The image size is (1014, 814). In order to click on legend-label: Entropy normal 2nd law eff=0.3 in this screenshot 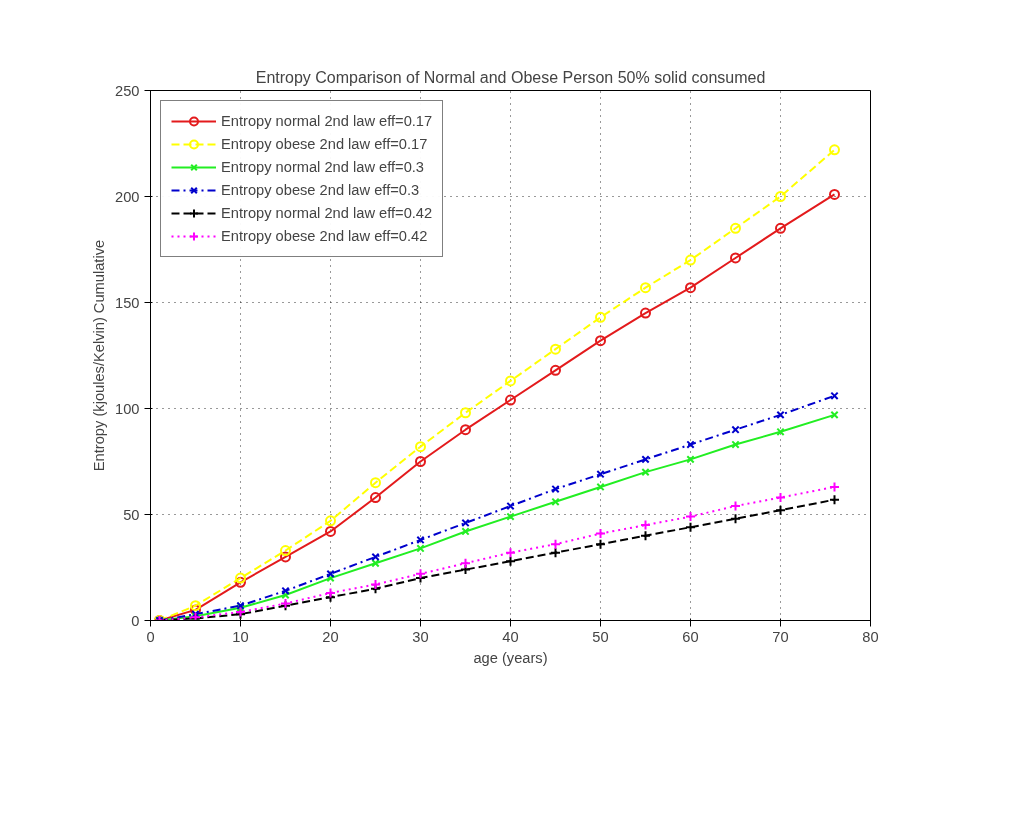, I will do `click(323, 167)`.